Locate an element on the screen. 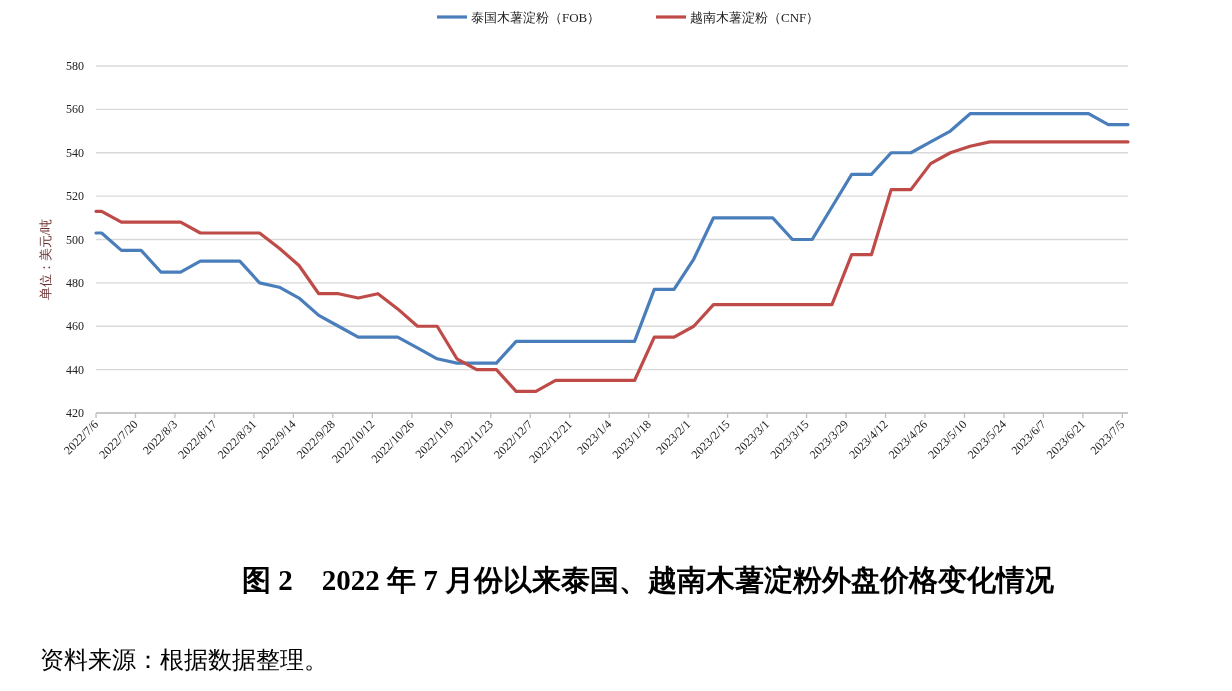 This screenshot has width=1232, height=691. y-tick-label: 500 is located at coordinates (75, 239).